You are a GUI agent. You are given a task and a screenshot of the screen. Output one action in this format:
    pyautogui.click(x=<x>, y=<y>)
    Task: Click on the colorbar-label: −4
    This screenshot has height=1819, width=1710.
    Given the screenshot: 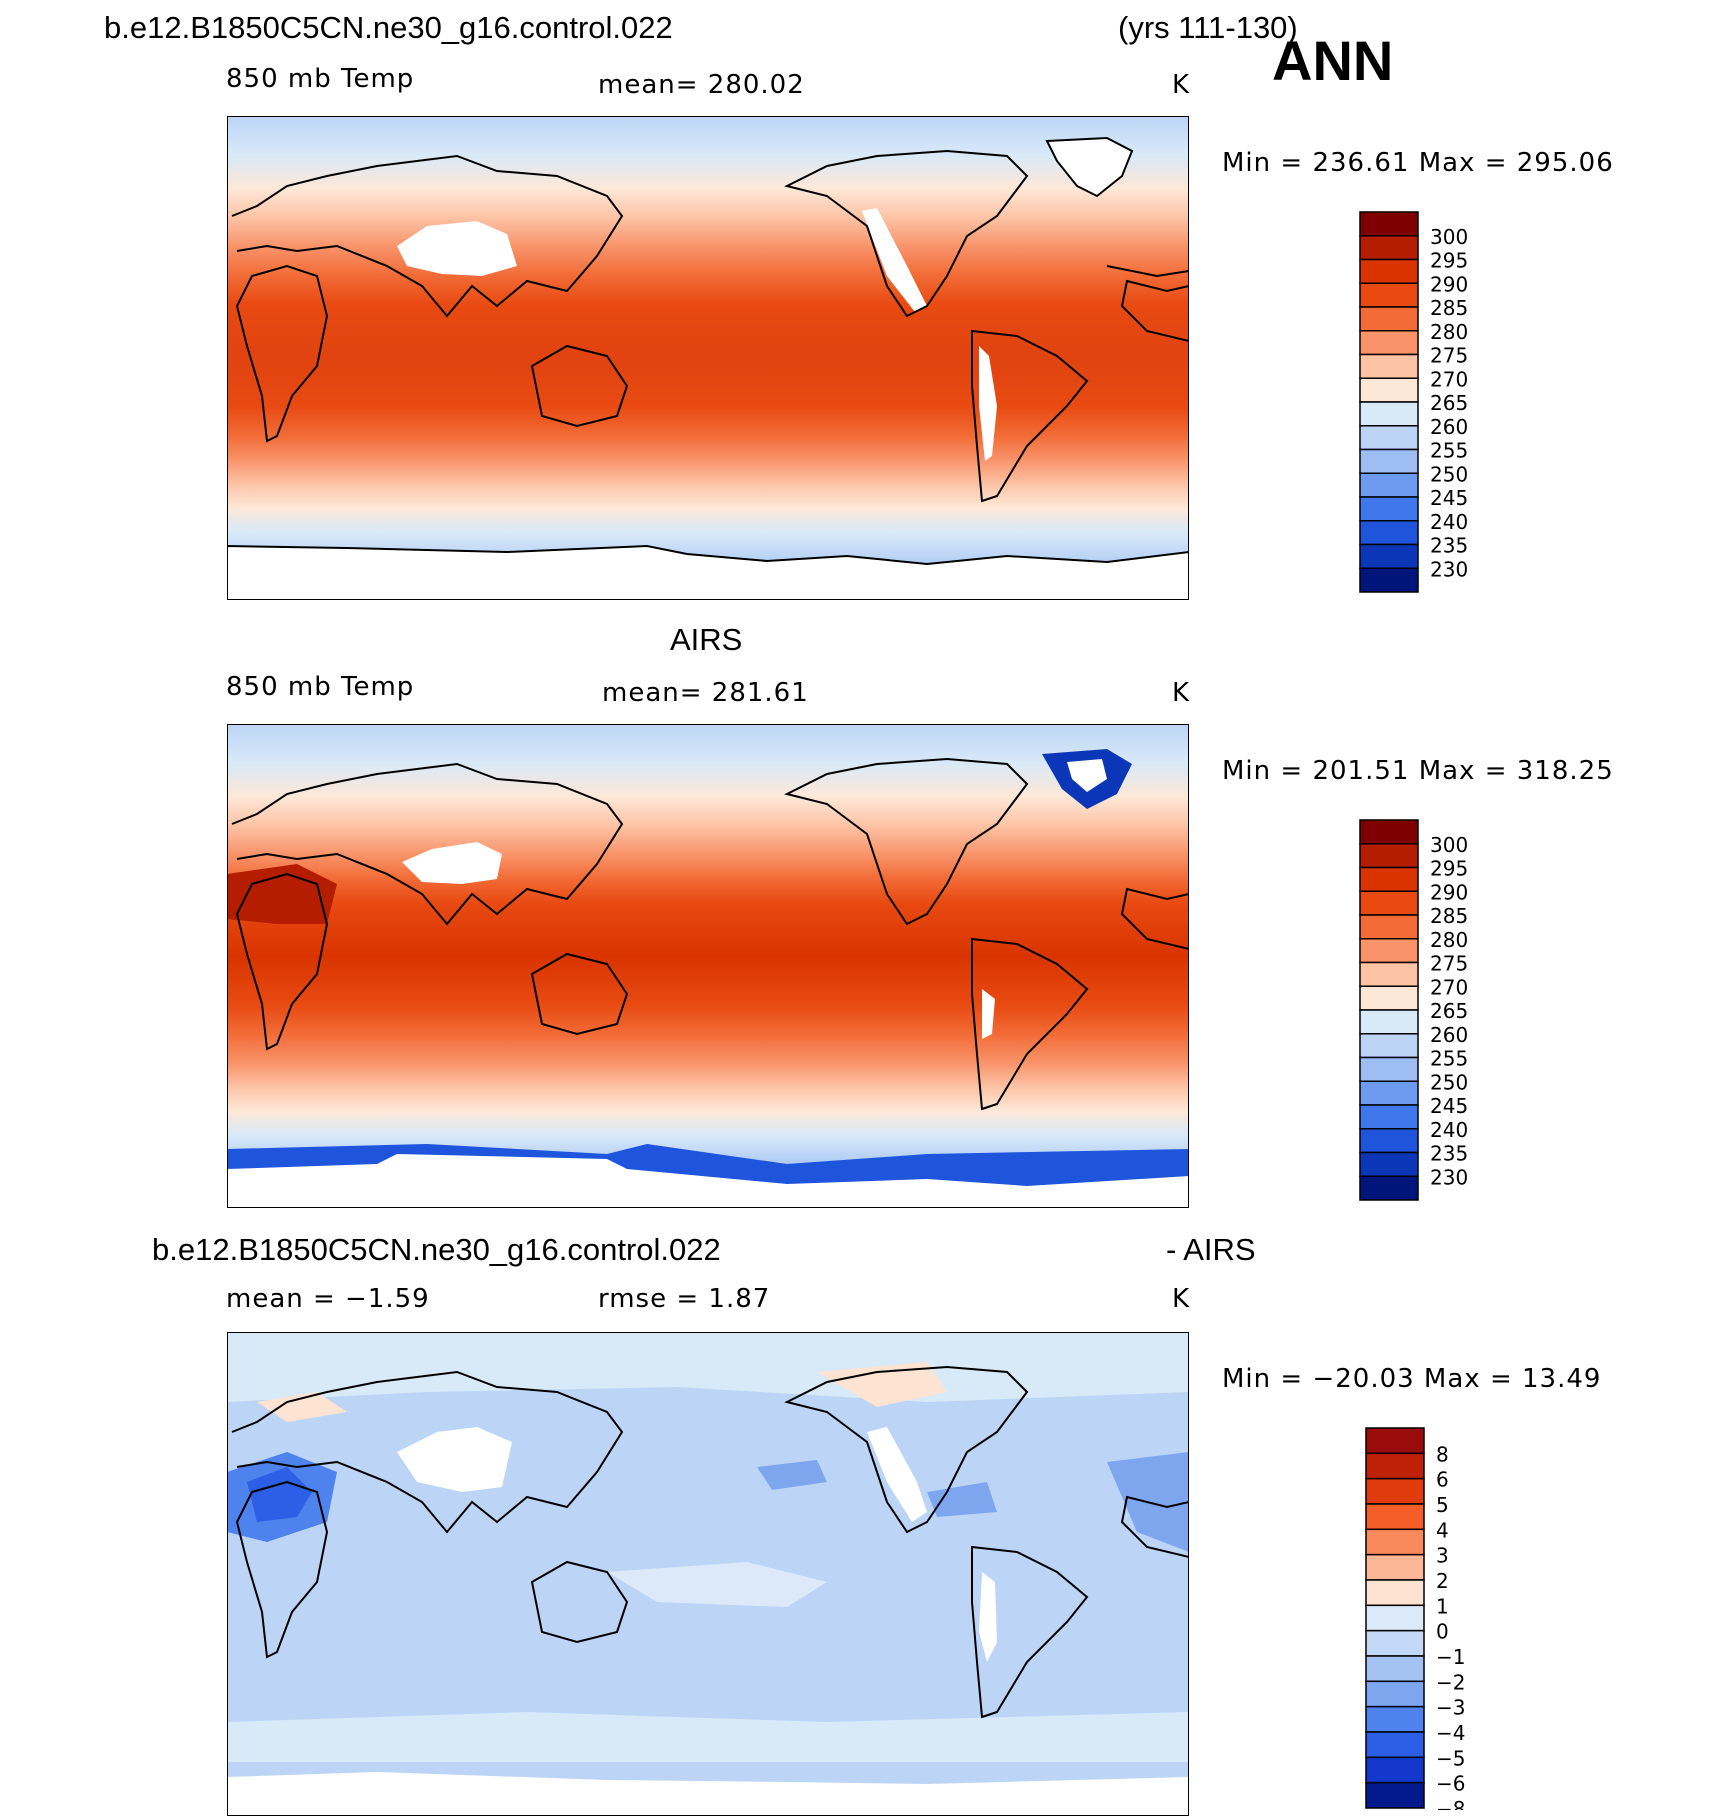 What is the action you would take?
    pyautogui.click(x=1450, y=1733)
    